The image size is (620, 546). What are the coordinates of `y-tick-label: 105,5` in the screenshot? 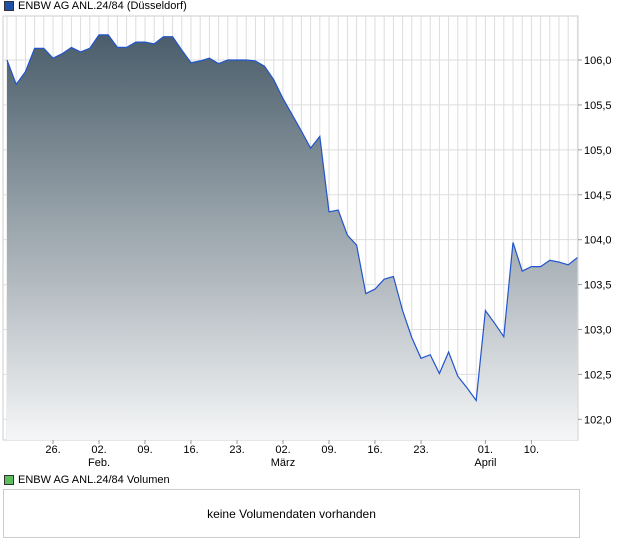 It's located at (598, 106).